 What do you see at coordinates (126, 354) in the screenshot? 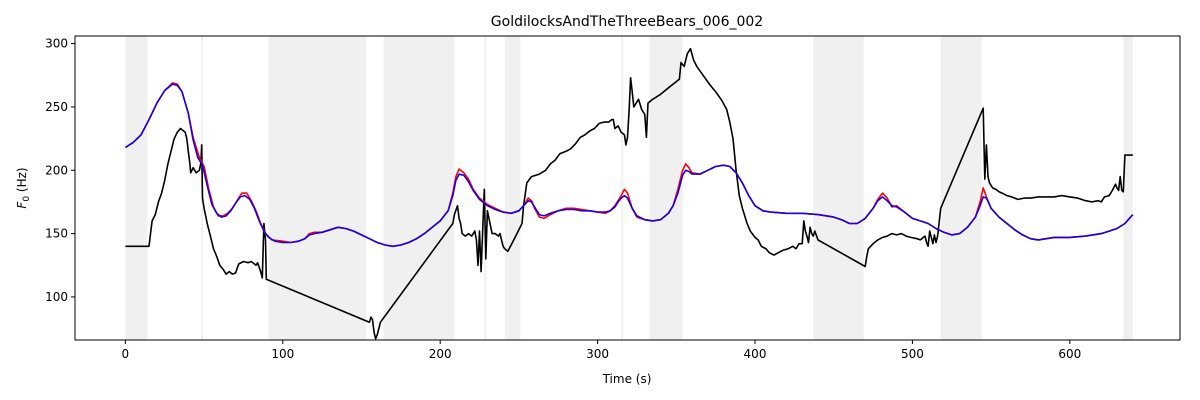
I see `x-tick-label: 0` at bounding box center [126, 354].